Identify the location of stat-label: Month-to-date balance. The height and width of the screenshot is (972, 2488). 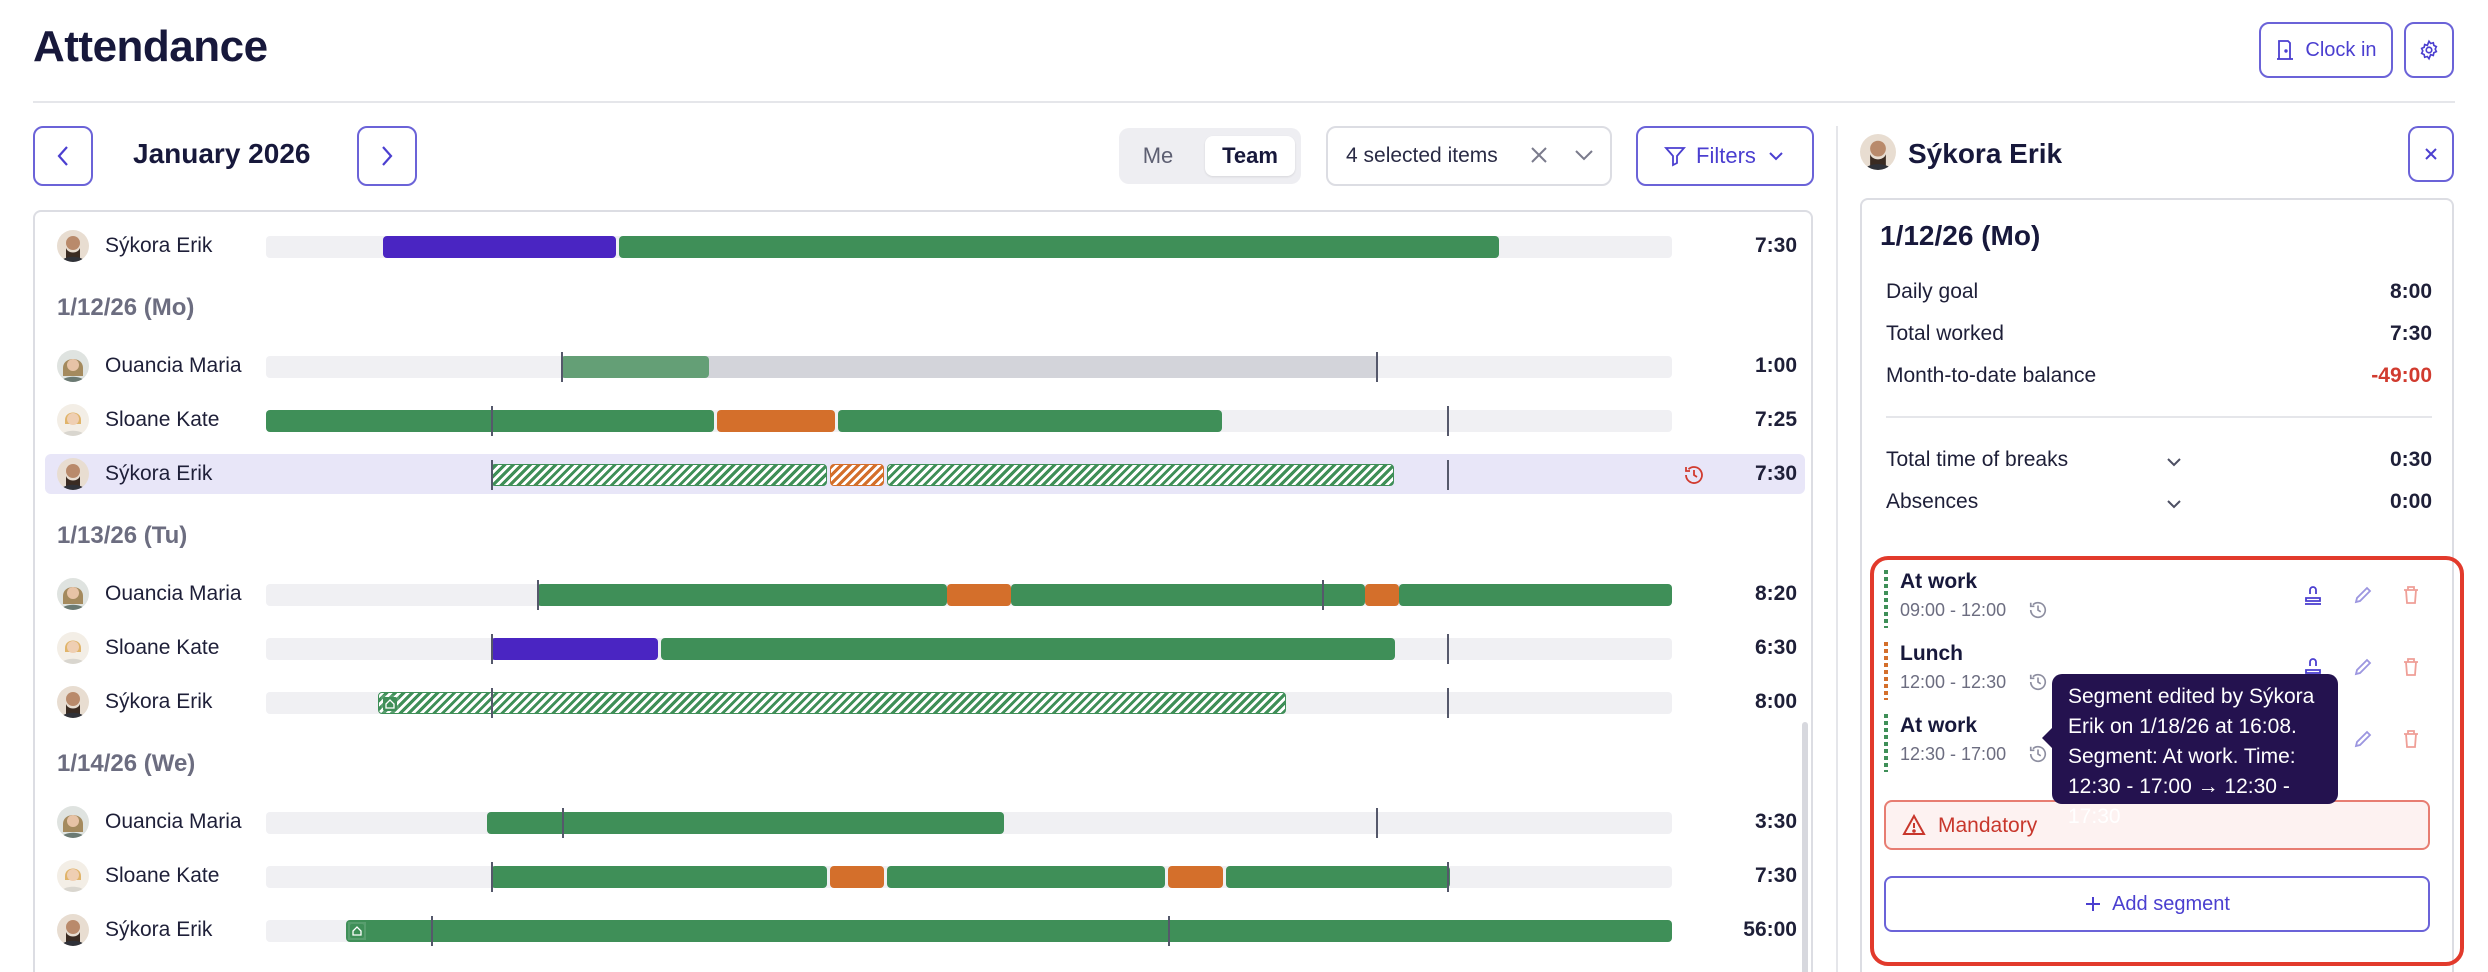
(1991, 375).